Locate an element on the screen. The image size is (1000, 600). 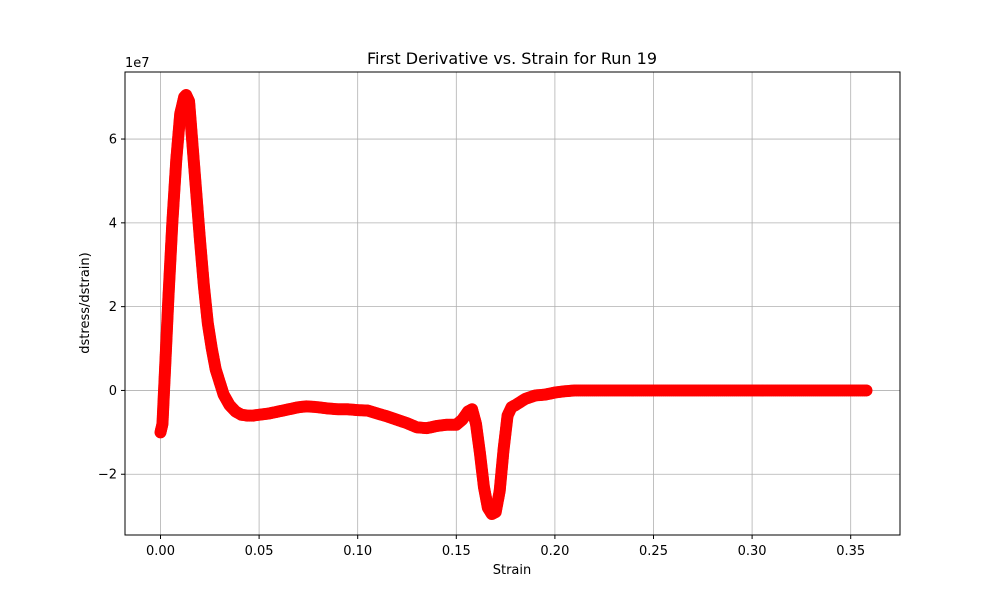
y-tick-label: 4 is located at coordinates (113, 223).